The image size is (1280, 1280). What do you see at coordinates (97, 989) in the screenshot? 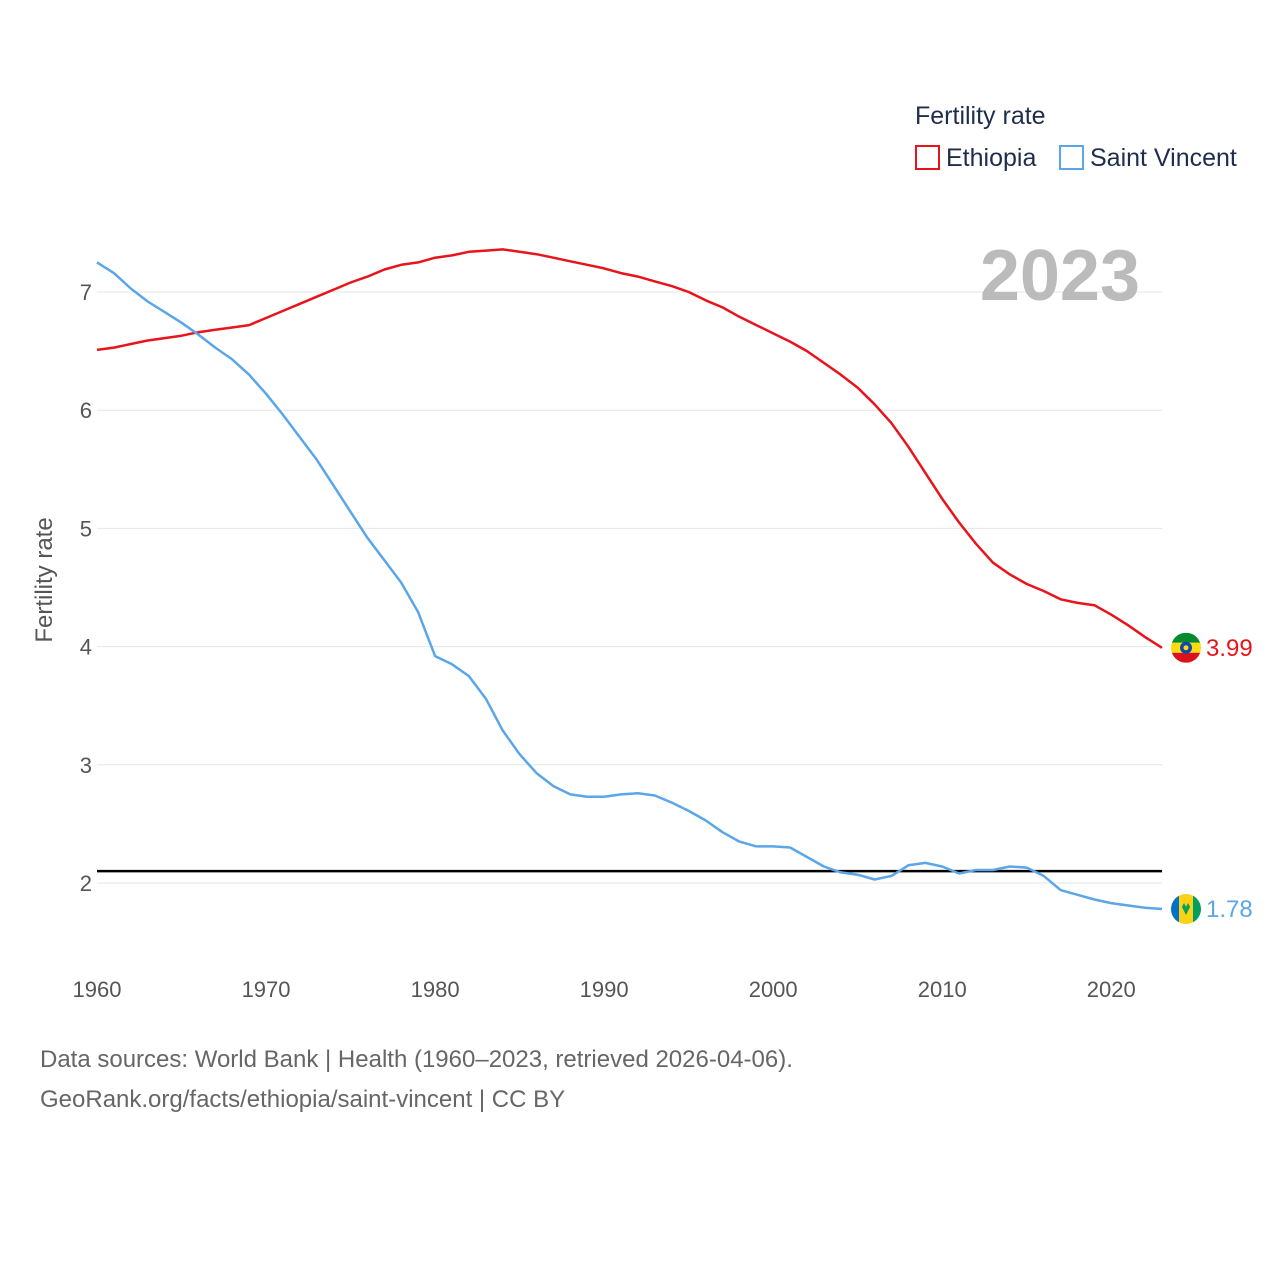
I see `x-tick-label-1960: 1960` at bounding box center [97, 989].